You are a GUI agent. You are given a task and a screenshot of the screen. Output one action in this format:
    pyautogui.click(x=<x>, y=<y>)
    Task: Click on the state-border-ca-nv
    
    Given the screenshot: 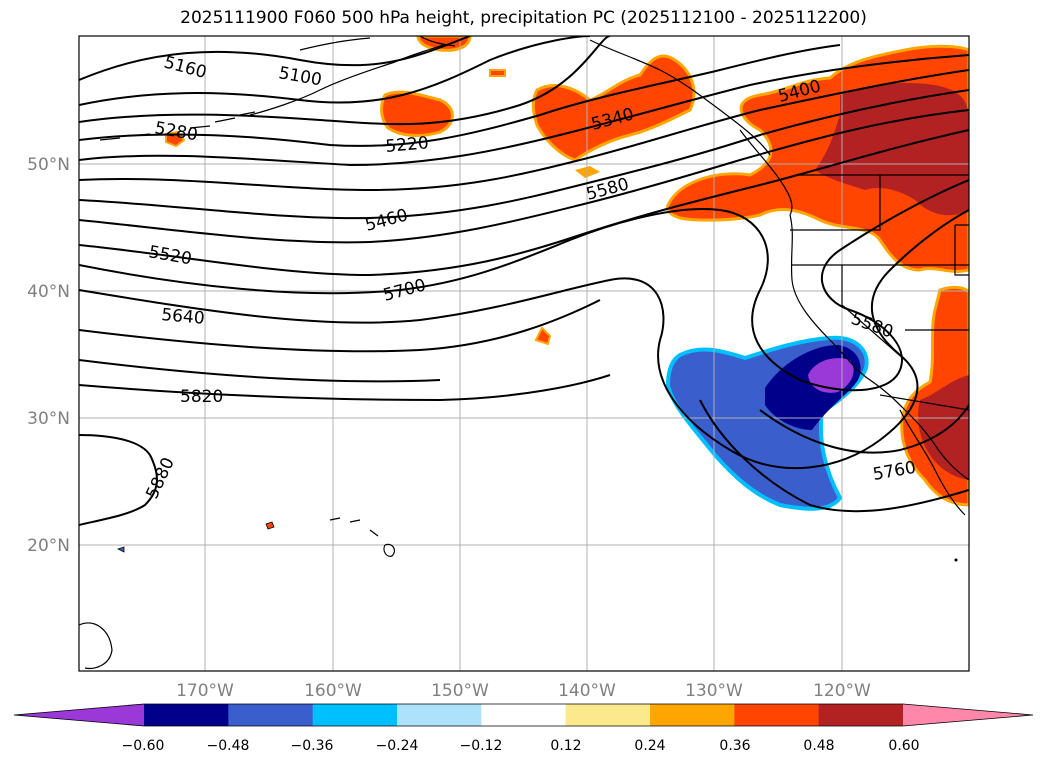 What is the action you would take?
    pyautogui.click(x=873, y=313)
    